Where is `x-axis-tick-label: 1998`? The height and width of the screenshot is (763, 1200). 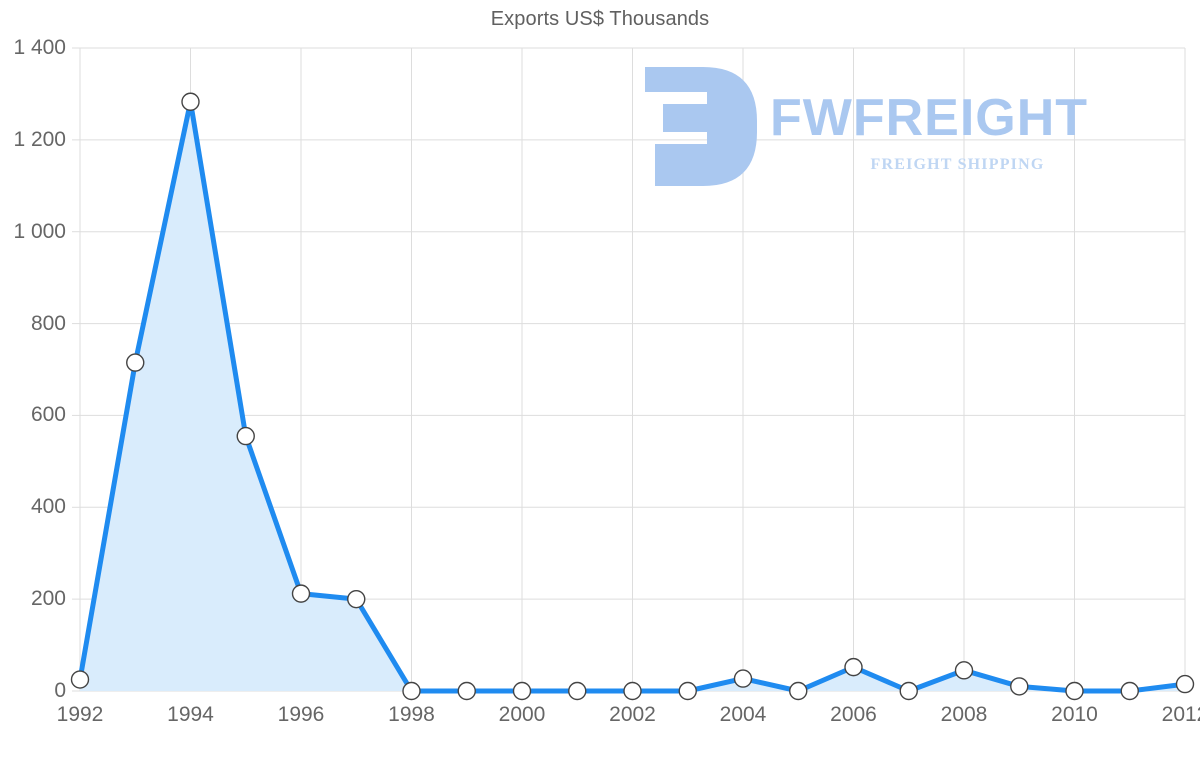 x-axis-tick-label: 1998 is located at coordinates (411, 714).